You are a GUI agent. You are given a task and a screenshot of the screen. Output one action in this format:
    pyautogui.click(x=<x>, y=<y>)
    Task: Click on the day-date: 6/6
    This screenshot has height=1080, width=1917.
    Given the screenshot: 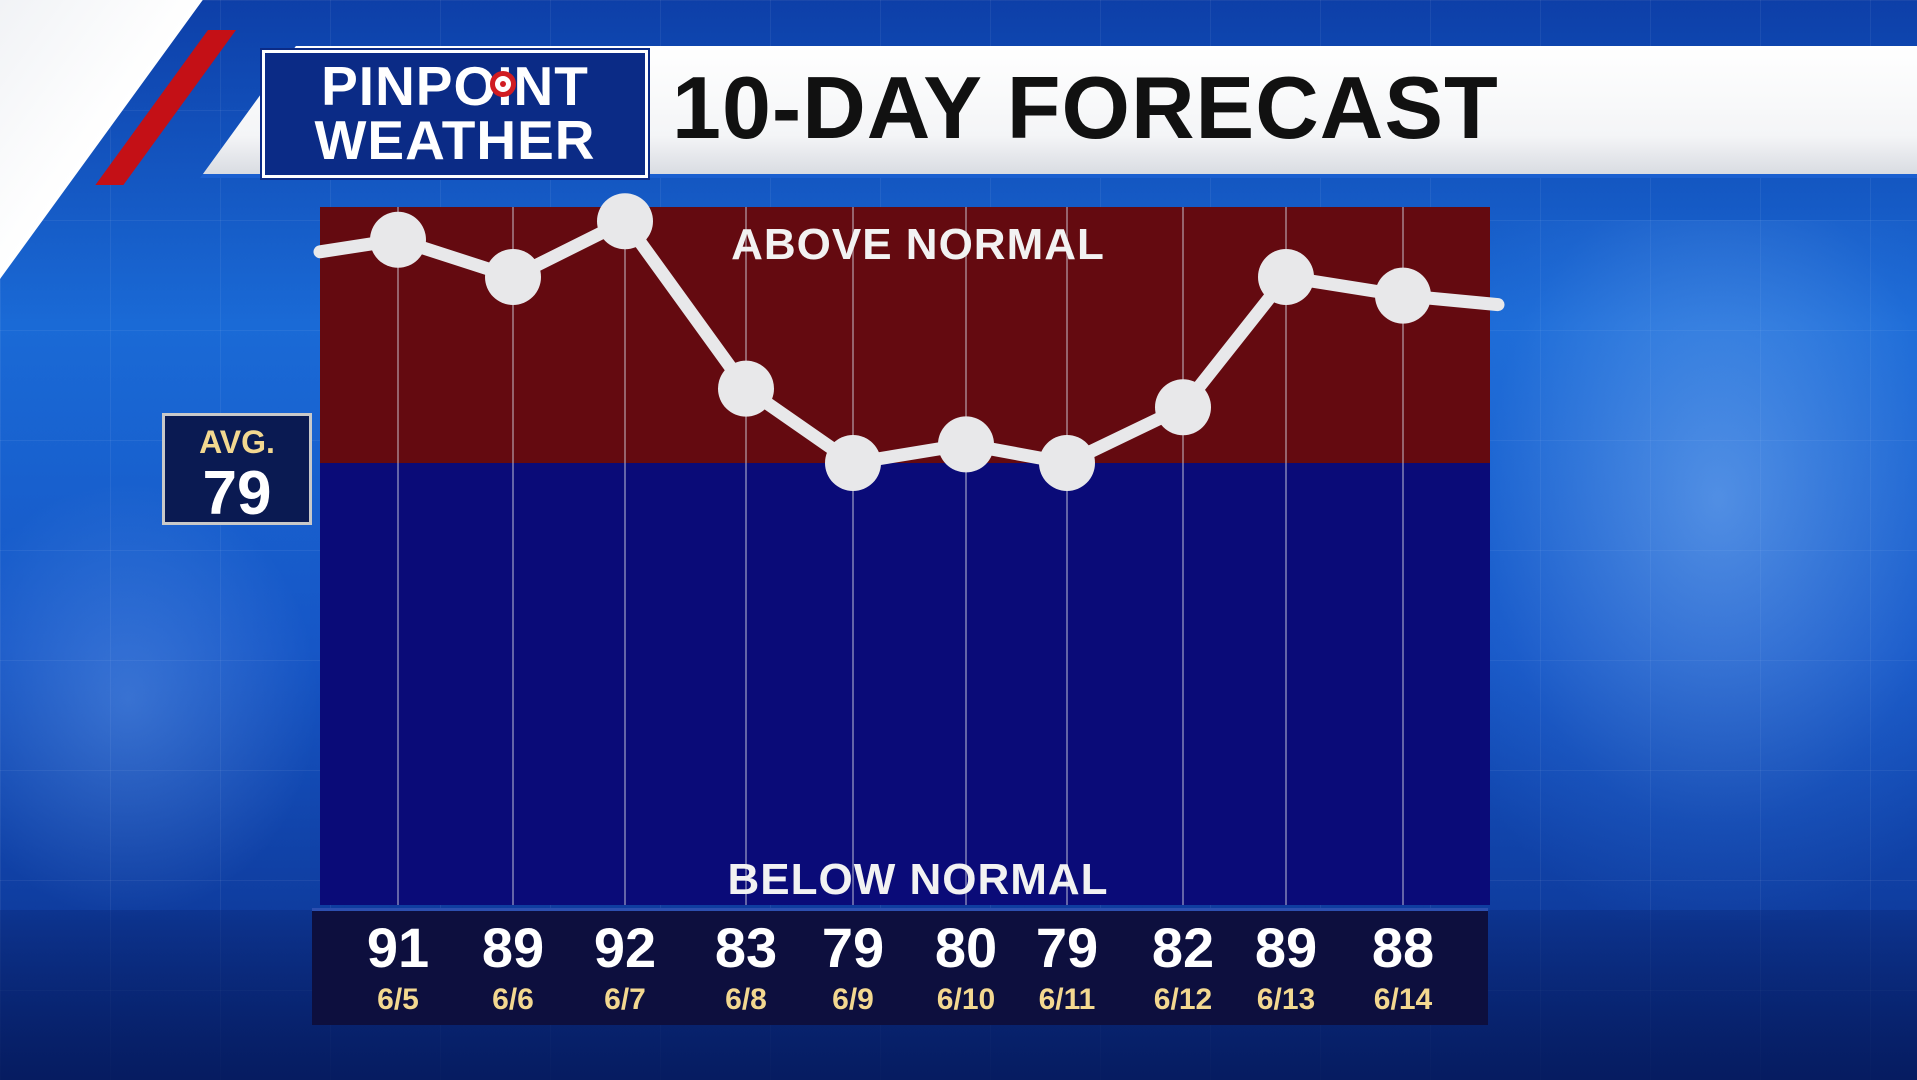 What is the action you would take?
    pyautogui.click(x=513, y=999)
    